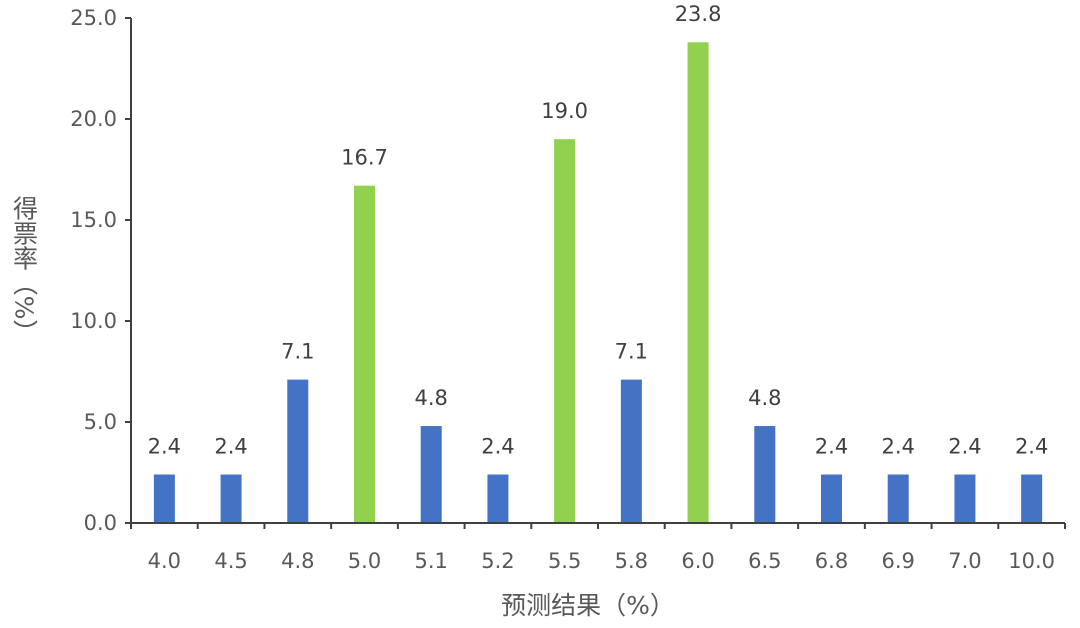 The image size is (1080, 628). What do you see at coordinates (1031, 561) in the screenshot?
I see `x-tick-label: 10.0` at bounding box center [1031, 561].